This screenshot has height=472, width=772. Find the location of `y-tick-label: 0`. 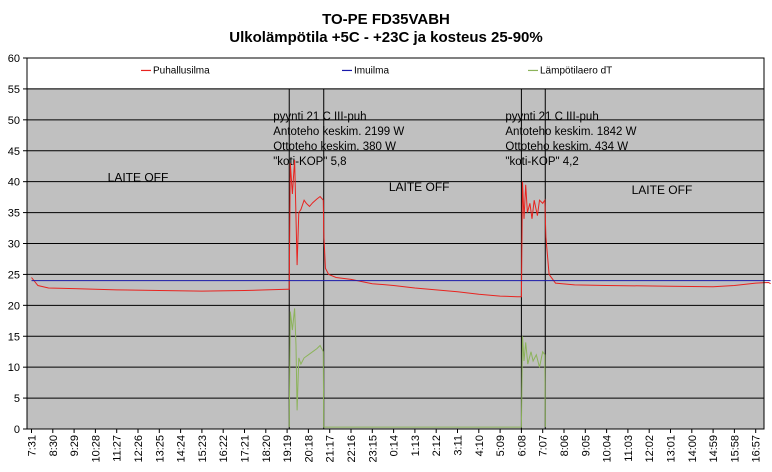

y-tick-label: 0 is located at coordinates (17, 430).